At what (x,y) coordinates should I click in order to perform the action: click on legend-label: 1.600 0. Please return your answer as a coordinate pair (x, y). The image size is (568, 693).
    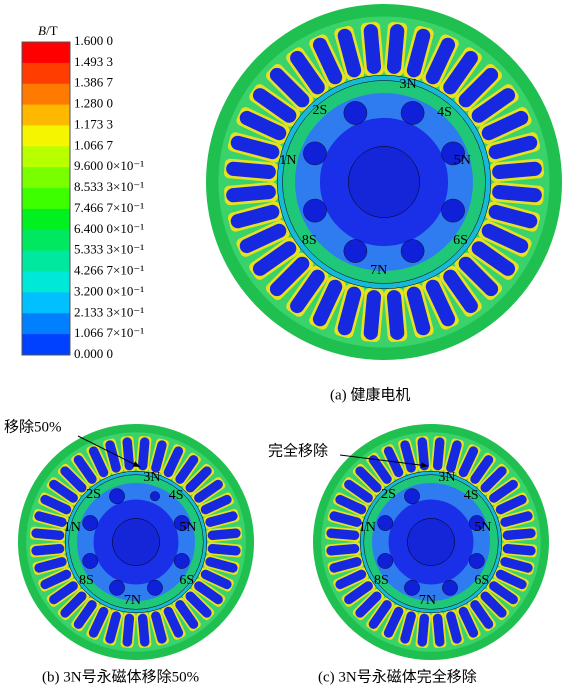
    Looking at the image, I should click on (93, 40).